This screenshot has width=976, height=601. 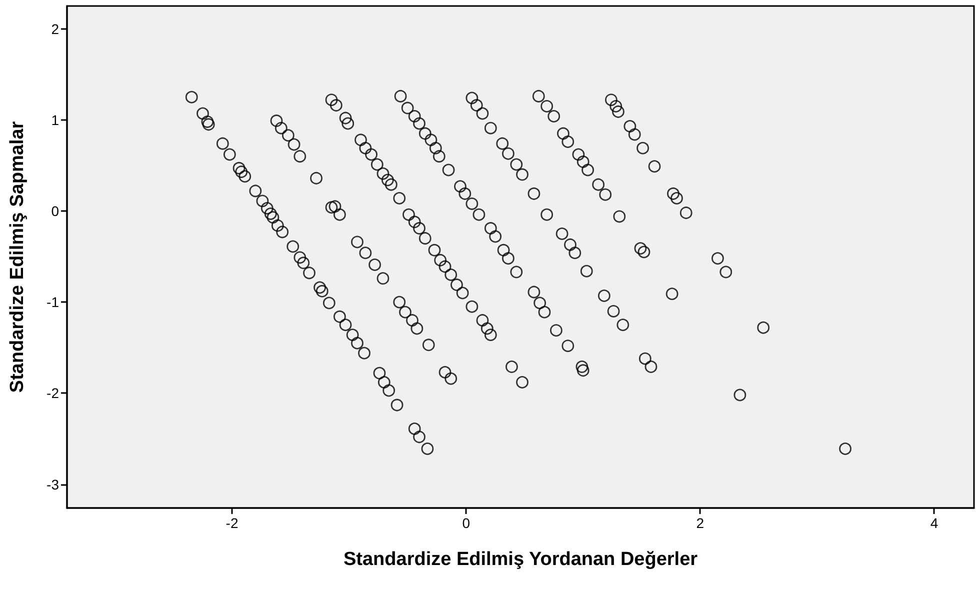 What do you see at coordinates (934, 523) in the screenshot?
I see `x-tick-label: 4` at bounding box center [934, 523].